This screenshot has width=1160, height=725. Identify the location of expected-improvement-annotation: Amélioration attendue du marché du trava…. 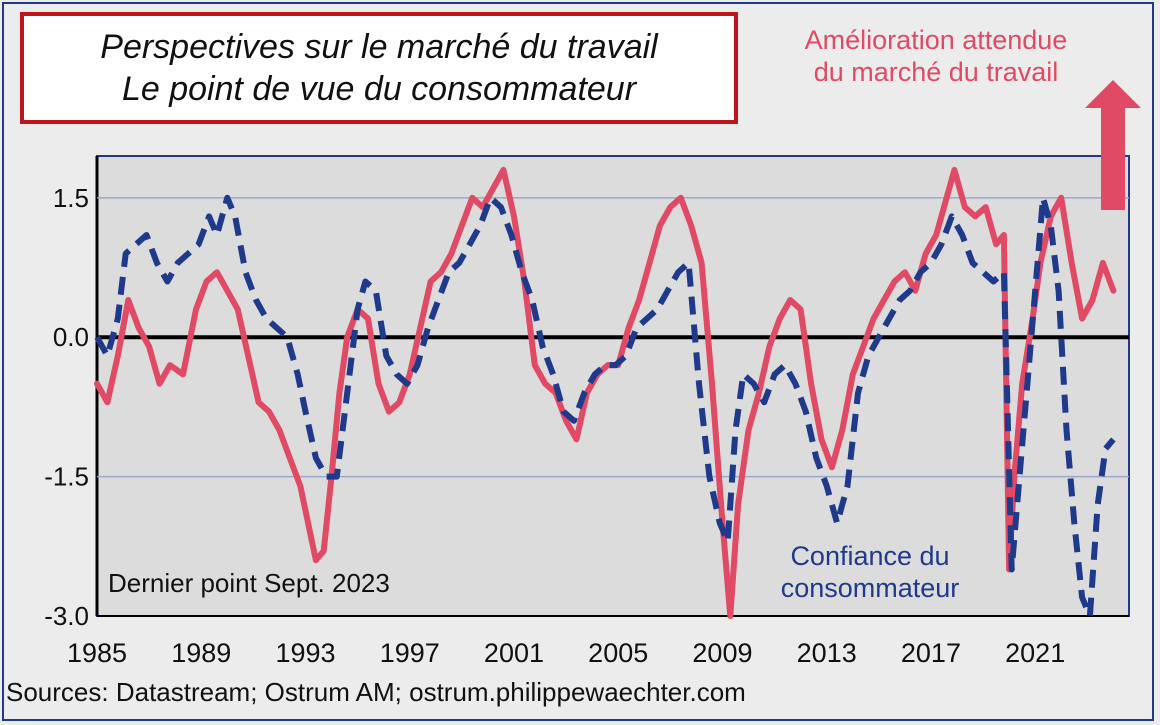
(936, 56).